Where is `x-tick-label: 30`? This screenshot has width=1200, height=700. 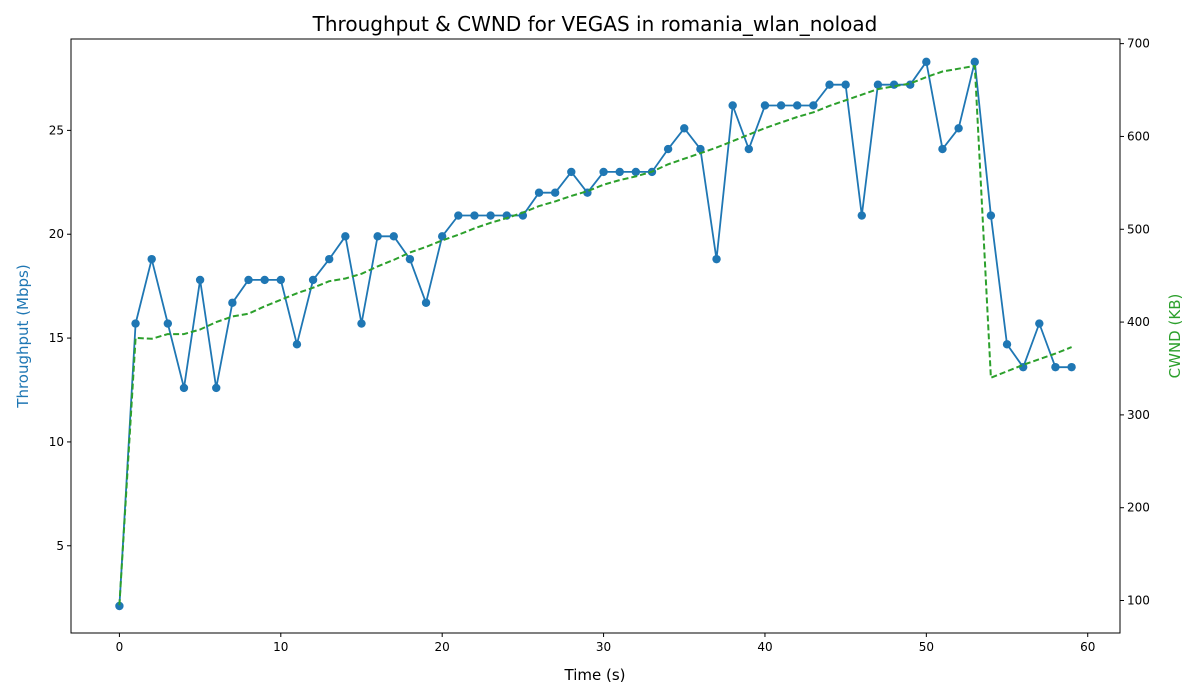
x-tick-label: 30 is located at coordinates (603, 647).